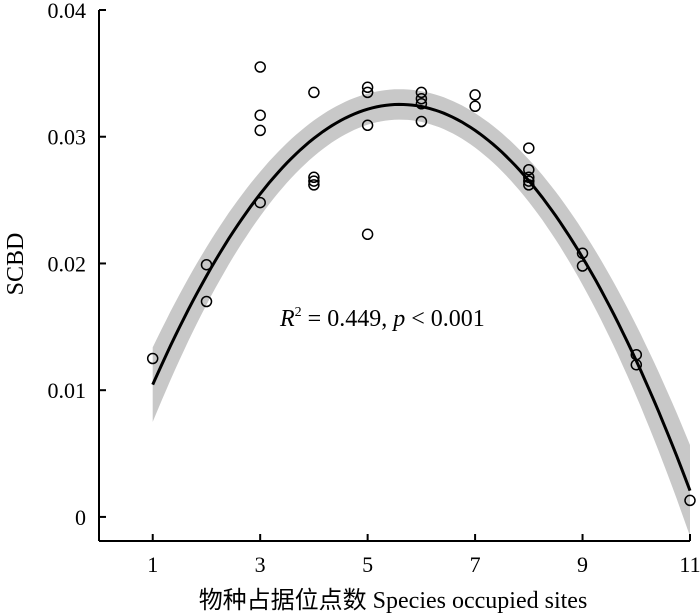 The width and height of the screenshot is (700, 616). What do you see at coordinates (367, 564) in the screenshot?
I see `x-tick-label: 5` at bounding box center [367, 564].